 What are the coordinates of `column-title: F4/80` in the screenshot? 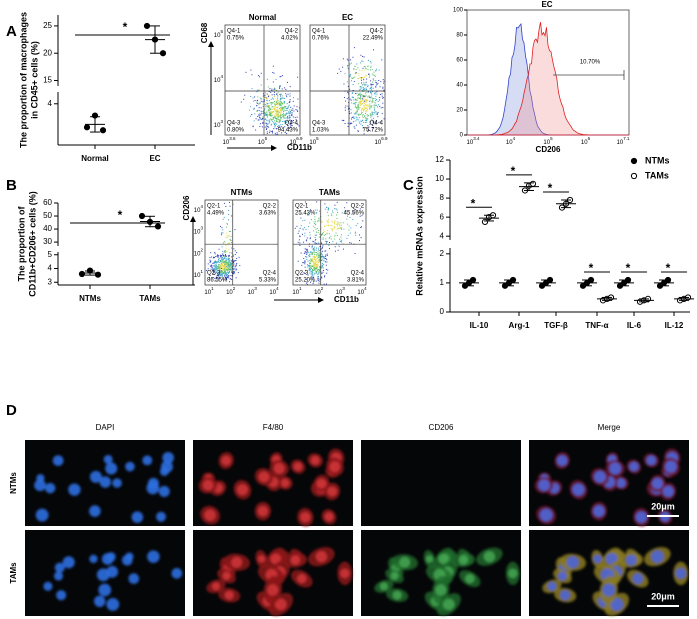 It's located at (273, 427).